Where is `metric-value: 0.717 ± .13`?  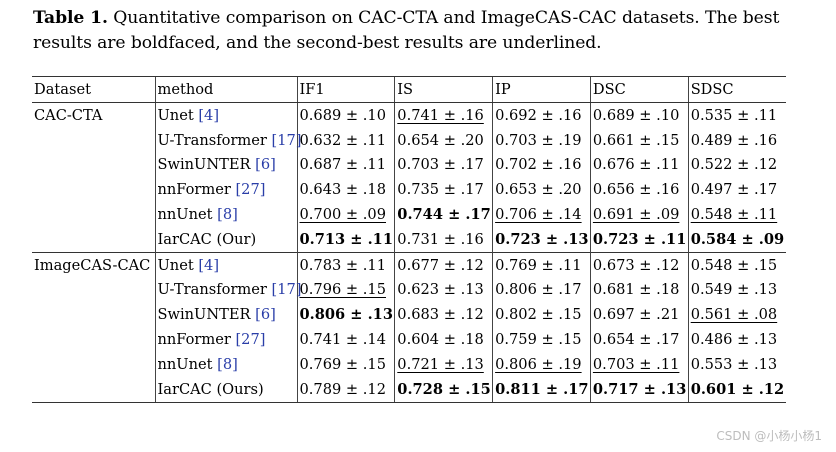
metric-value: 0.717 ± .13 is located at coordinates (639, 389).